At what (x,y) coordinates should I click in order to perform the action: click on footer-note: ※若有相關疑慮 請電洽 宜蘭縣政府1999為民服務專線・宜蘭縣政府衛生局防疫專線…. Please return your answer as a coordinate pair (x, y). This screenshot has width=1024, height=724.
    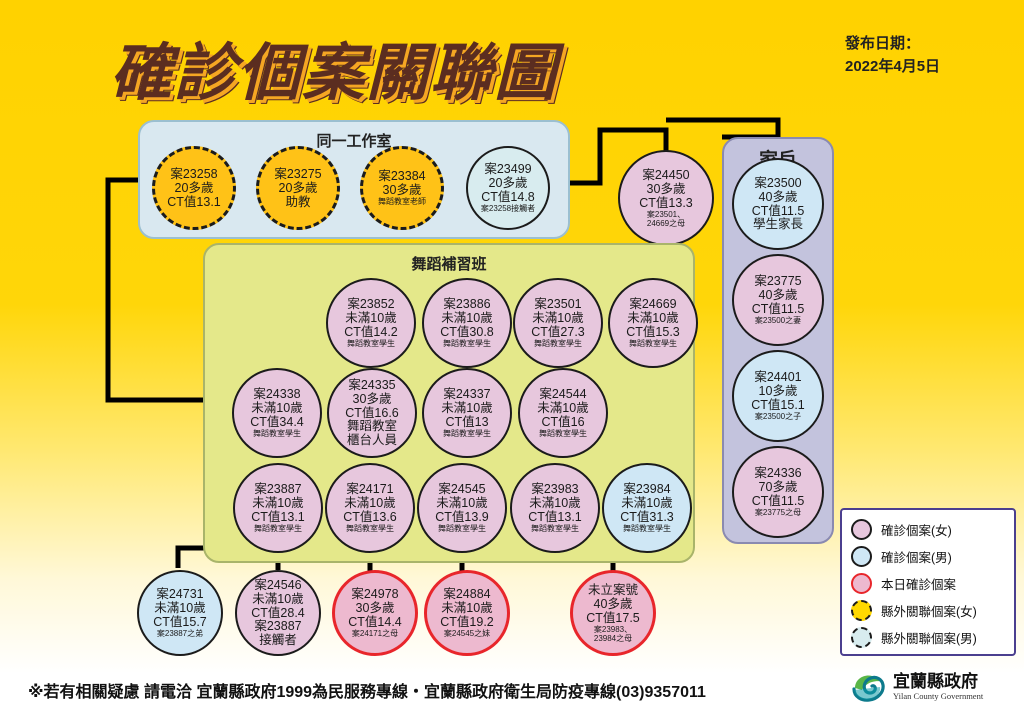
    Looking at the image, I should click on (367, 692).